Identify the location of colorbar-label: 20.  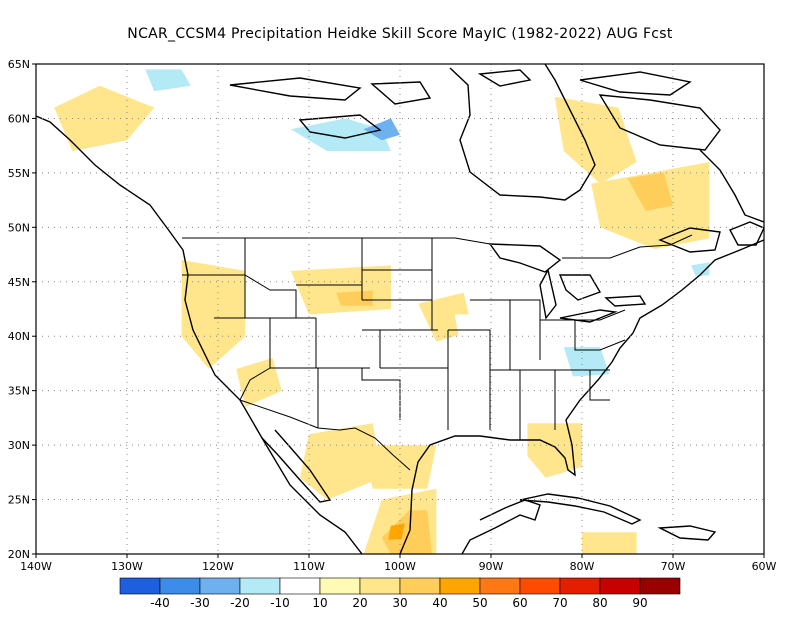
(359, 603).